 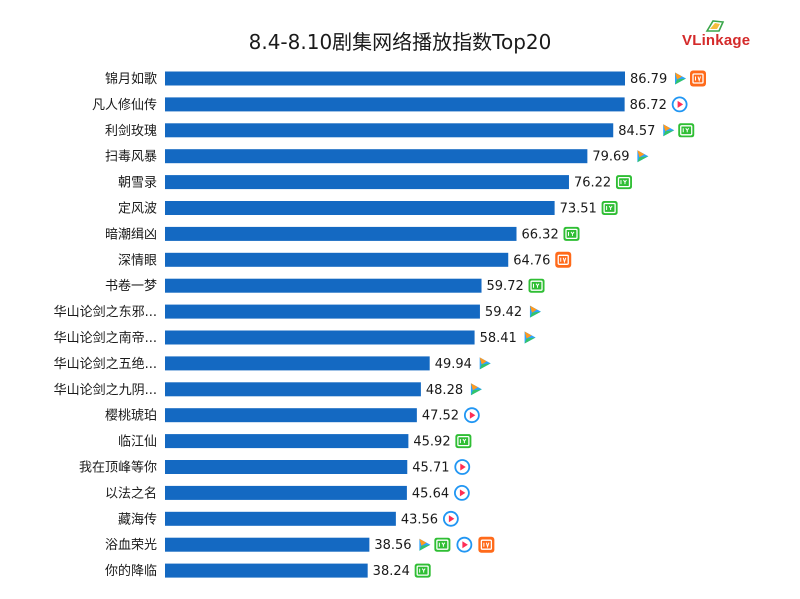 What do you see at coordinates (137, 209) in the screenshot?
I see `category-label: 定风波` at bounding box center [137, 209].